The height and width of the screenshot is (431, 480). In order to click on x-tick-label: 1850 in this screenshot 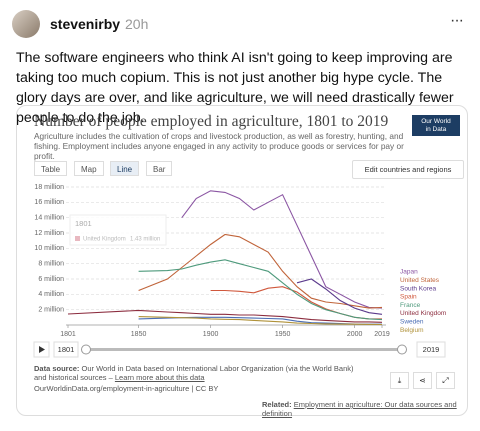, I will do `click(139, 334)`.